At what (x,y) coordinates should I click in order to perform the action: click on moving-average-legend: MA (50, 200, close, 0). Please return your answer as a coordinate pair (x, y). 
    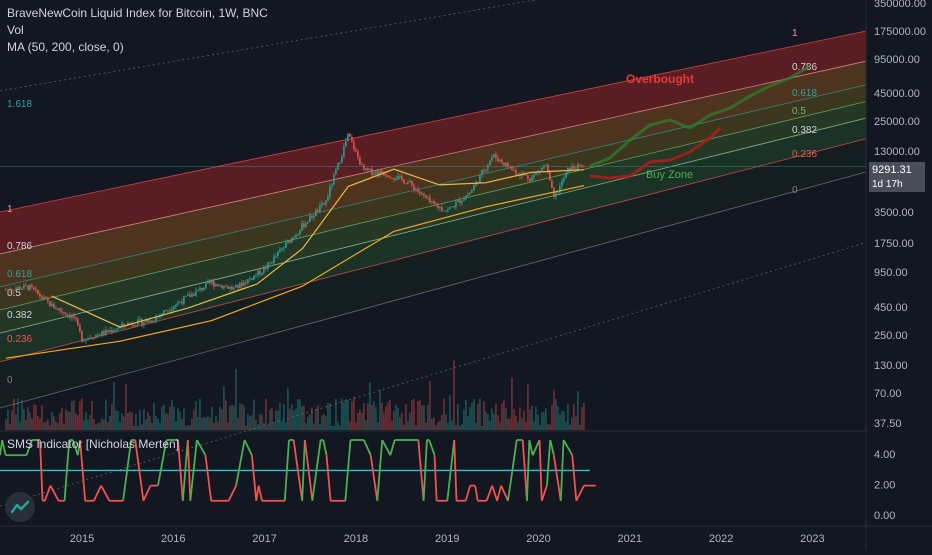
    Looking at the image, I should click on (65, 47).